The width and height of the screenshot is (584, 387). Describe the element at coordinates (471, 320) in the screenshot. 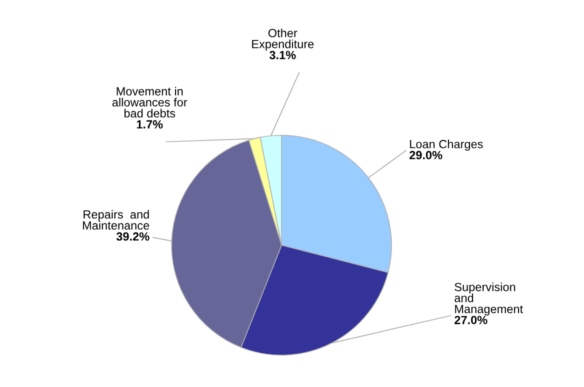

I see `data-label: 27.0%` at that location.